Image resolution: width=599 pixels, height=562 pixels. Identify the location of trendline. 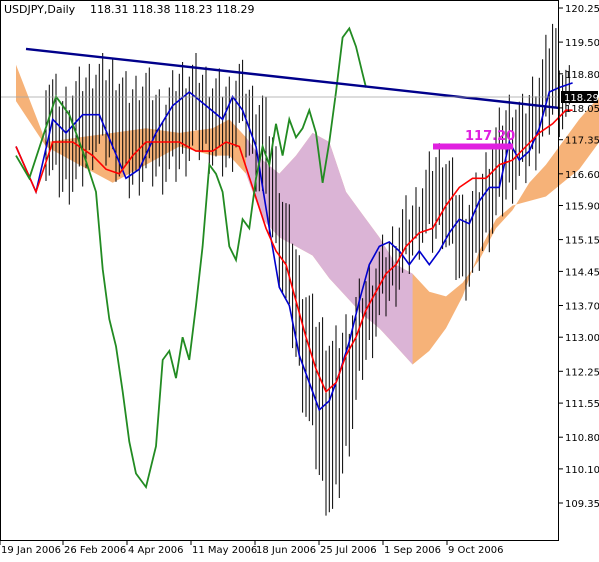
(292, 78).